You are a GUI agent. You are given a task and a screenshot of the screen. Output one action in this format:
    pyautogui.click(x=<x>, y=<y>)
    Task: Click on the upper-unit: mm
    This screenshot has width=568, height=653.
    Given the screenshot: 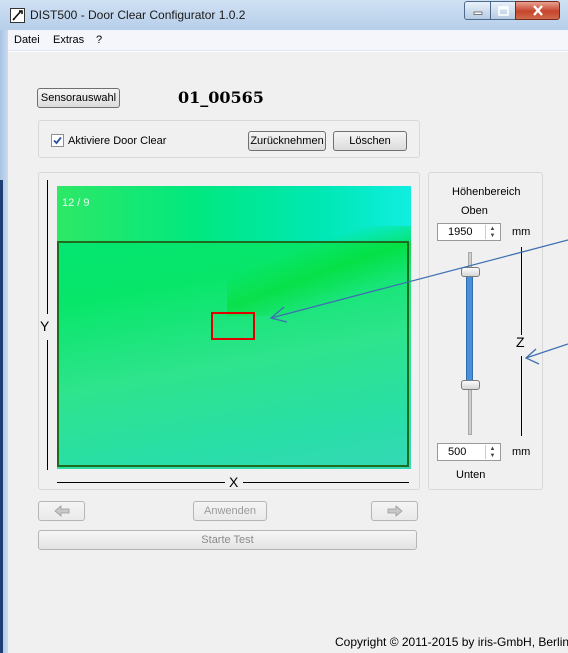 What is the action you would take?
    pyautogui.click(x=521, y=232)
    